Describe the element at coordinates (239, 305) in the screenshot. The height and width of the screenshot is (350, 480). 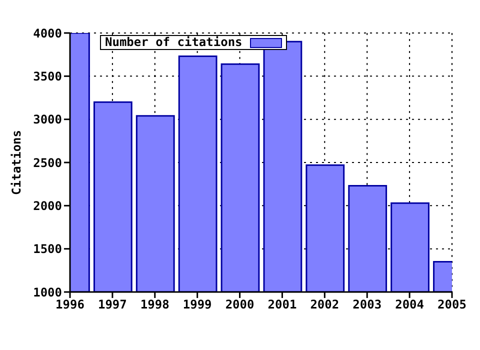
I see `x-tick-label: 2000` at that location.